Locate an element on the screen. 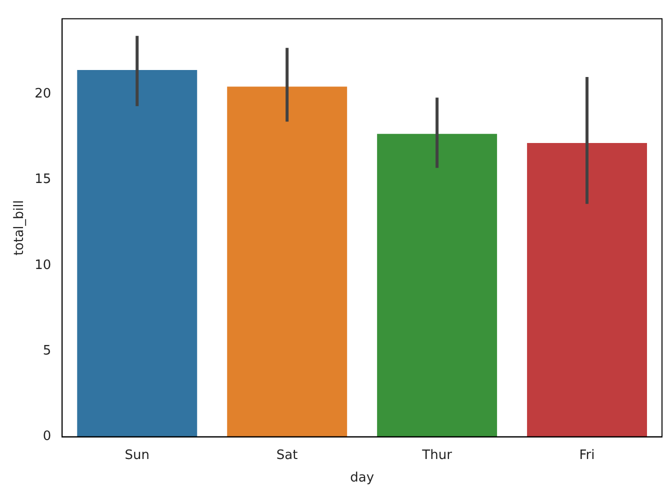  y-tick-label: 10 is located at coordinates (43, 265).